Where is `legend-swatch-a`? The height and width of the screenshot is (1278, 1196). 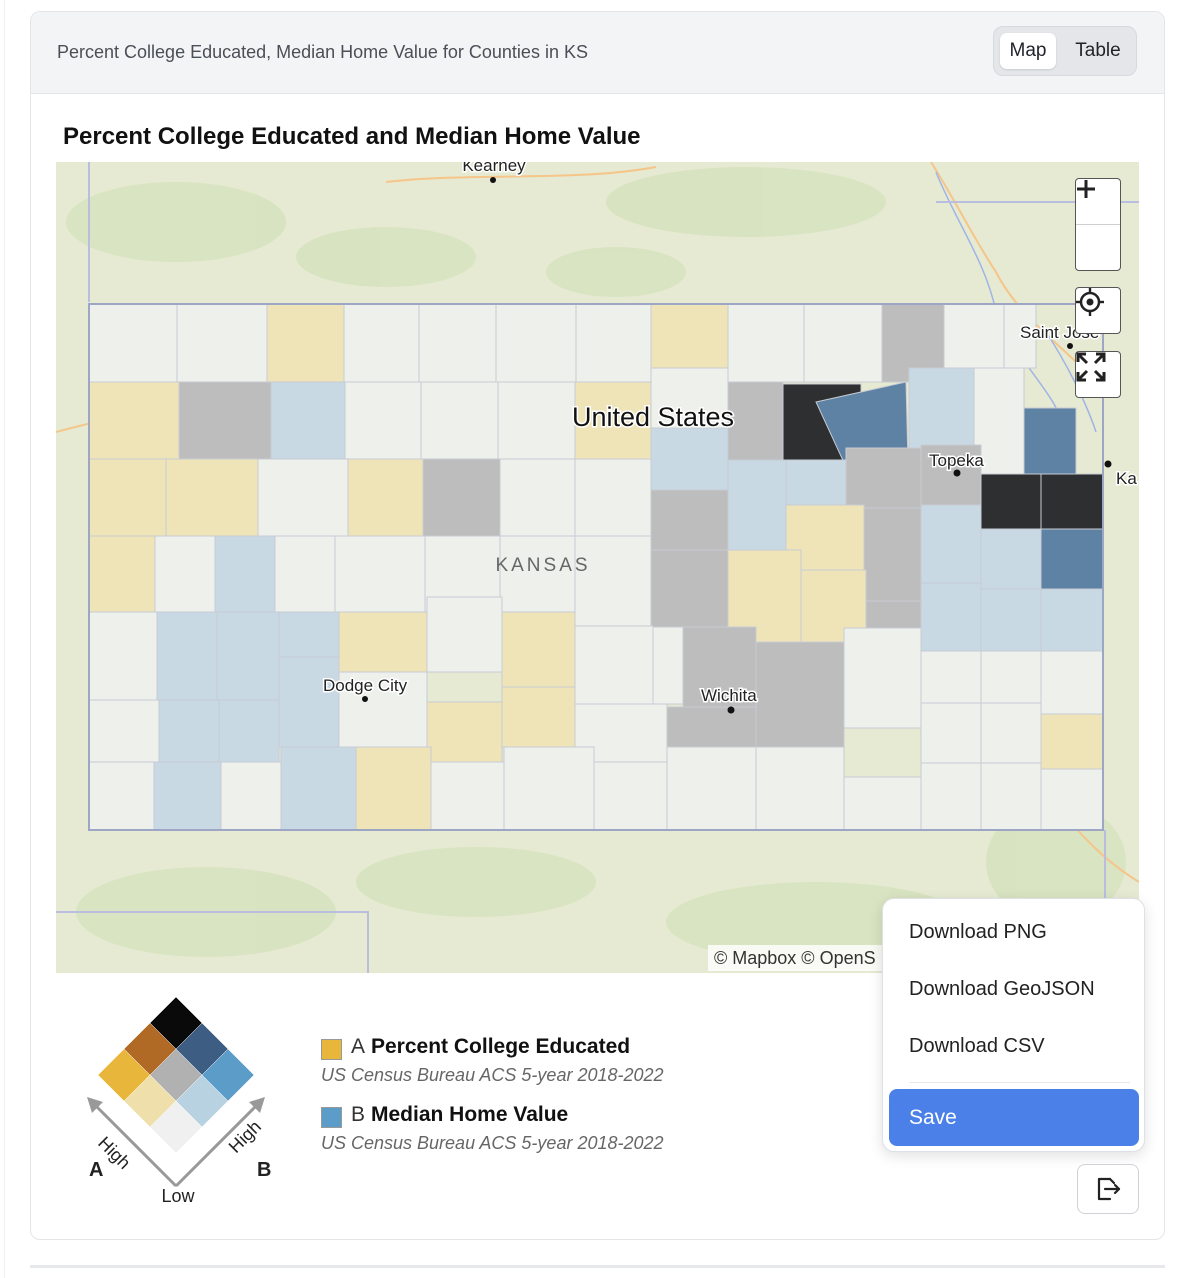 legend-swatch-a is located at coordinates (331, 1049).